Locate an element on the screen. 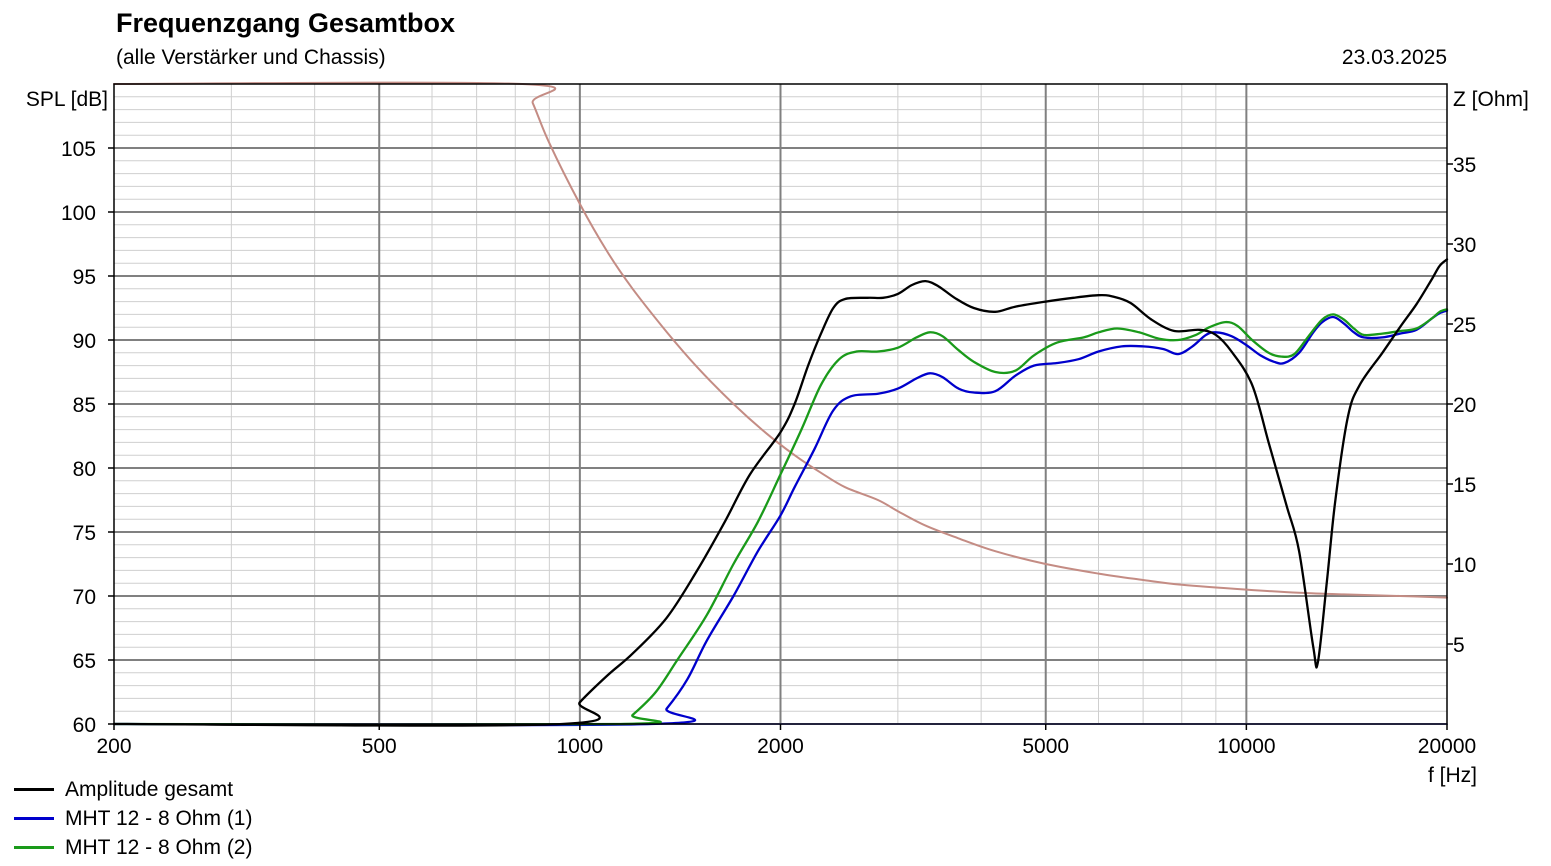 The height and width of the screenshot is (866, 1551). chart-title: Frequenzgang Gesamtbox is located at coordinates (286, 23).